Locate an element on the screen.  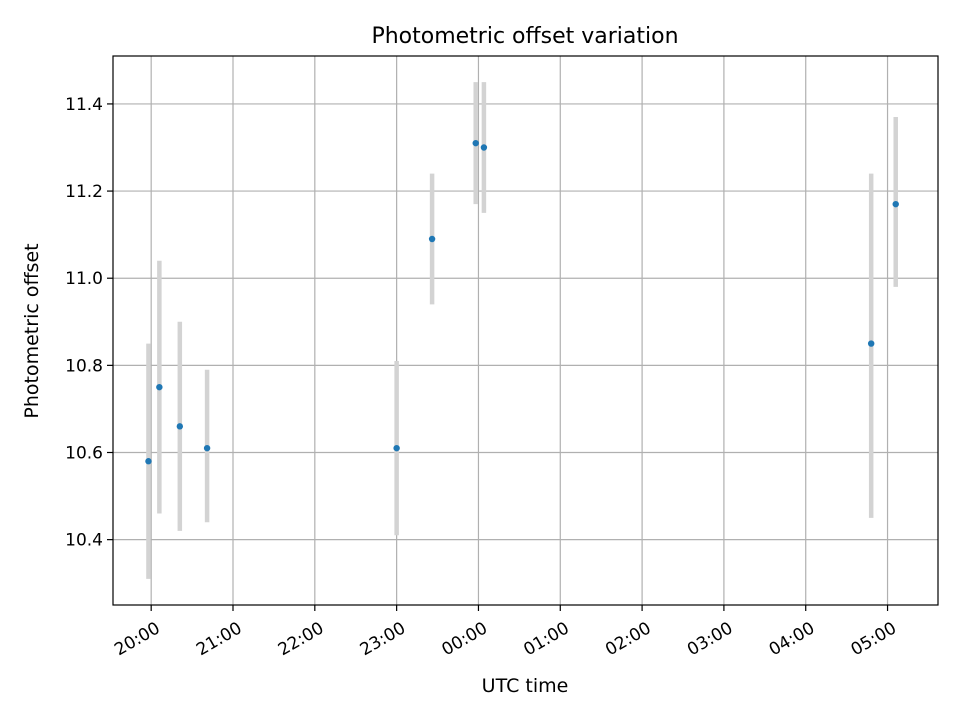
y-axis-label: Photometric offset is located at coordinates (32, 330).